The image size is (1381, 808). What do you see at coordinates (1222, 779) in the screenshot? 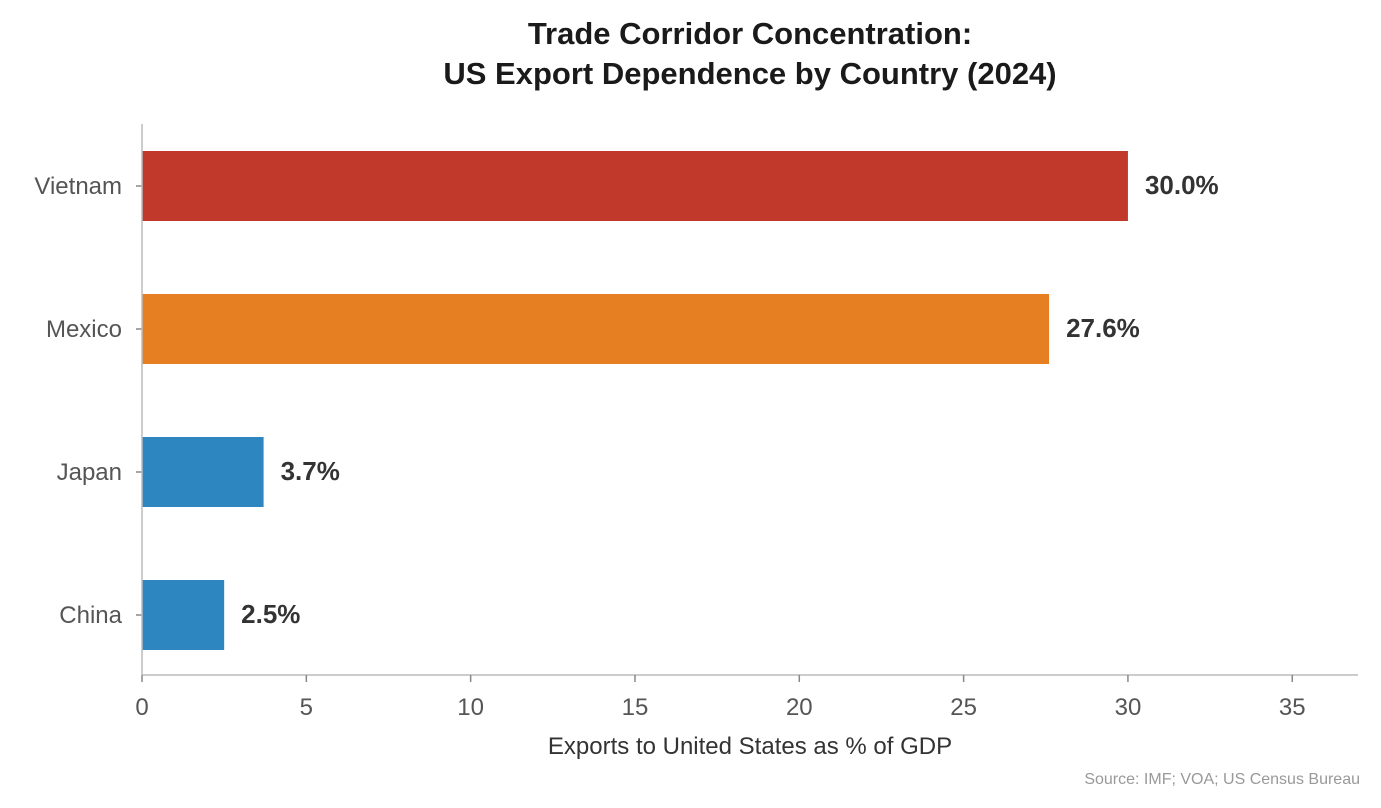
I see `source-note: Source: IMF; VOA; US Census Bureau` at bounding box center [1222, 779].